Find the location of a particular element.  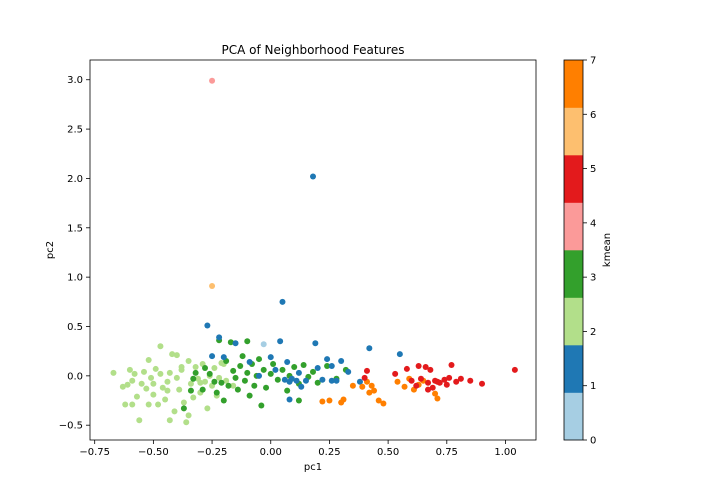

y-tick-label: 0.5 is located at coordinates (75, 327).